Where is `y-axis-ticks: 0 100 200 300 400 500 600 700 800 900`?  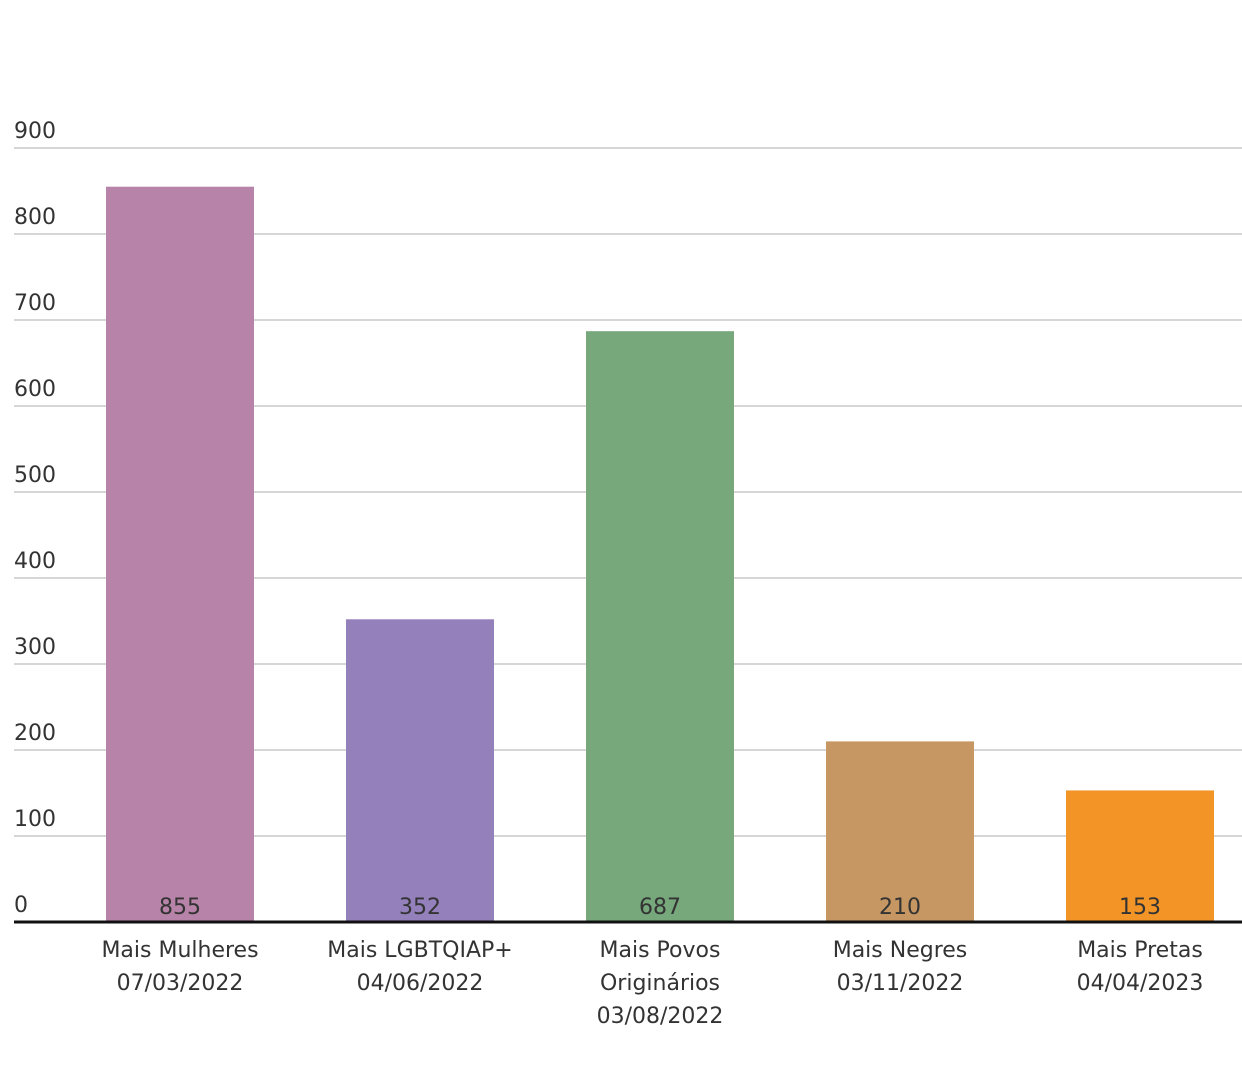
y-axis-ticks: 0 100 200 300 400 500 600 700 800 900 is located at coordinates (35, 518).